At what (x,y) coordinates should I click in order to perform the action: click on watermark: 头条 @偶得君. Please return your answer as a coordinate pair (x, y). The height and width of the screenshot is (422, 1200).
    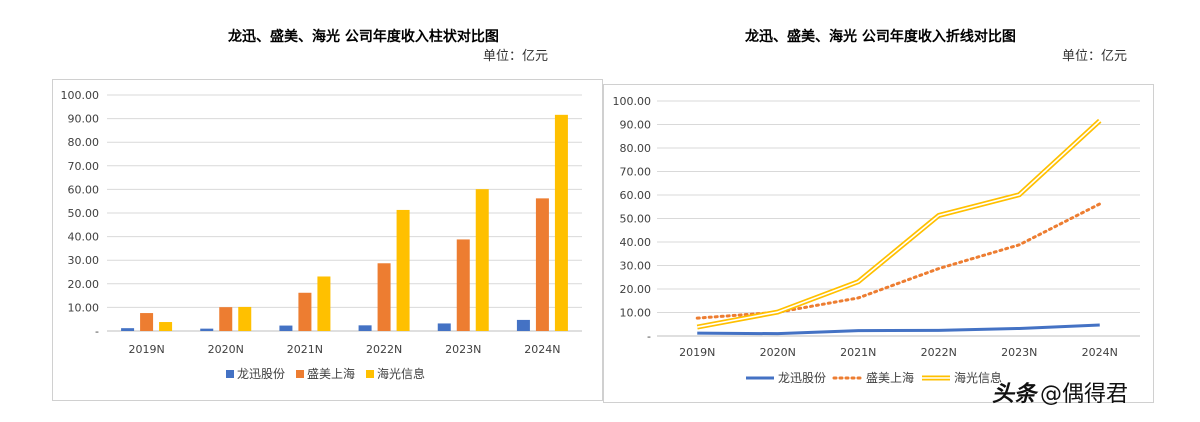
    Looking at the image, I should click on (1060, 392).